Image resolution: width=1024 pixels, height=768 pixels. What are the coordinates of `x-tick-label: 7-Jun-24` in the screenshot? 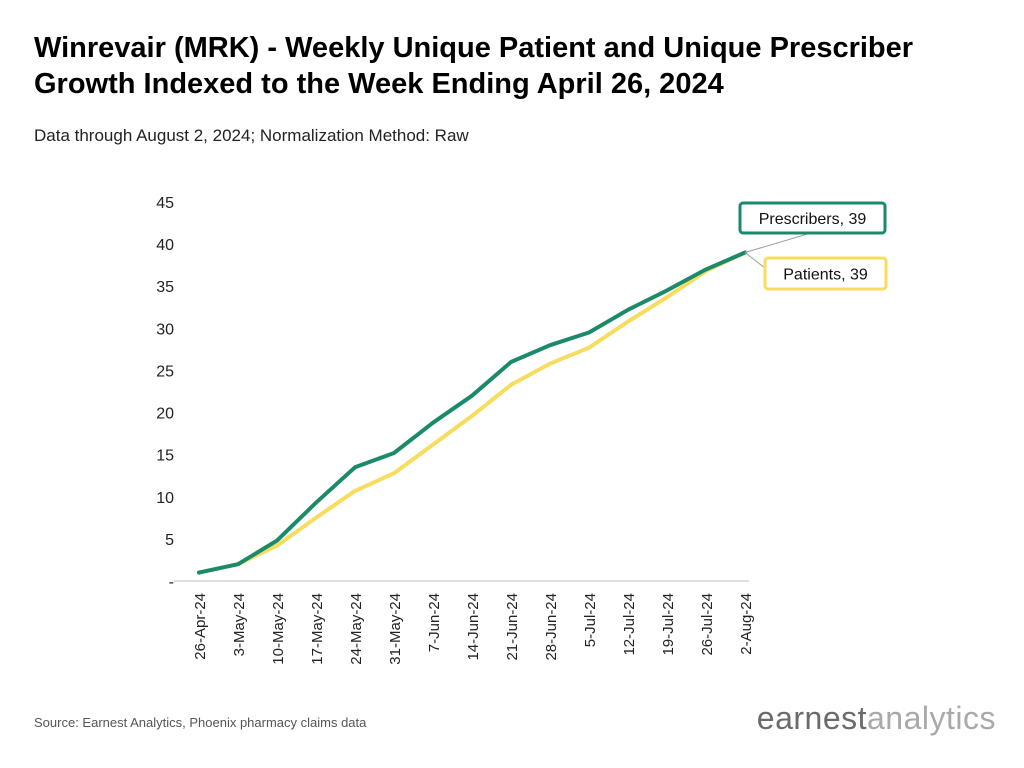 It's located at (434, 622).